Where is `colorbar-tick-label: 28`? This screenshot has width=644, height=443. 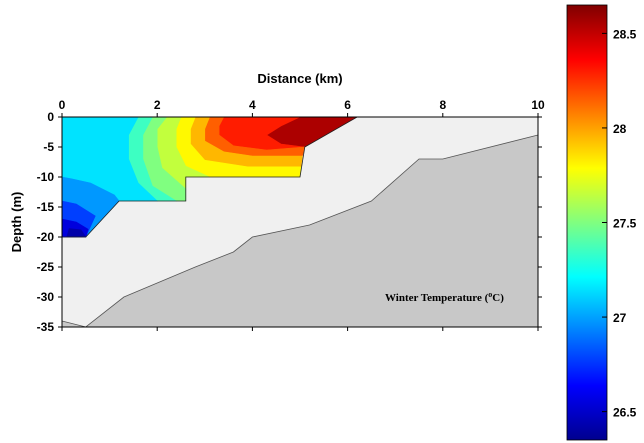 colorbar-tick-label: 28 is located at coordinates (620, 129).